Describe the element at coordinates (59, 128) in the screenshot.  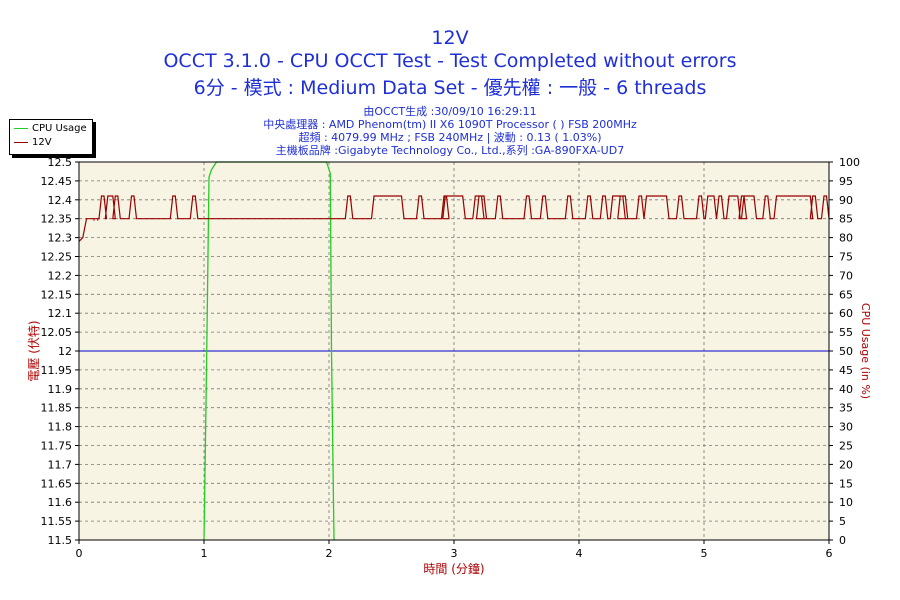
I see `legend-label-cpu: CPU Usage` at that location.